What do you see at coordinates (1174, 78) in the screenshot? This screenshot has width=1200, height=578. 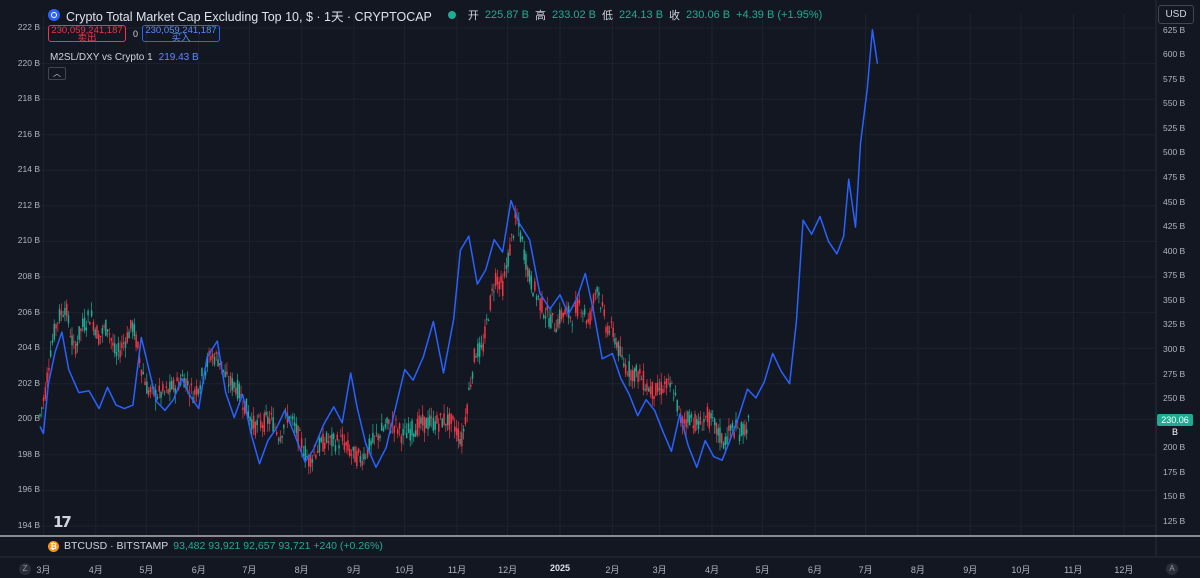 I see `right-axis-tick-label: 575 B` at bounding box center [1174, 78].